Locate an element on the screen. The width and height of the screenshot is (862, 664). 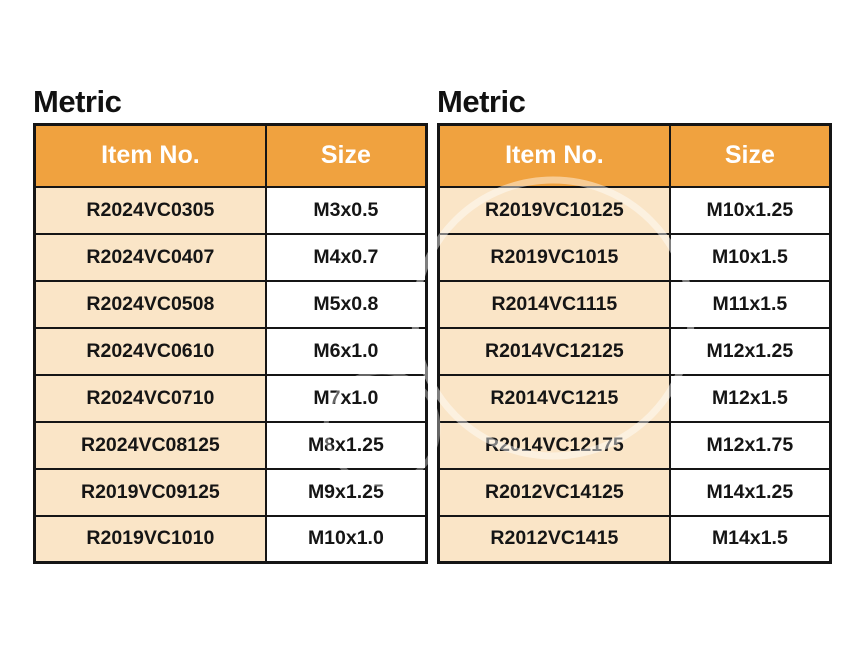
size-cell: M14x1.5 is located at coordinates (750, 539).